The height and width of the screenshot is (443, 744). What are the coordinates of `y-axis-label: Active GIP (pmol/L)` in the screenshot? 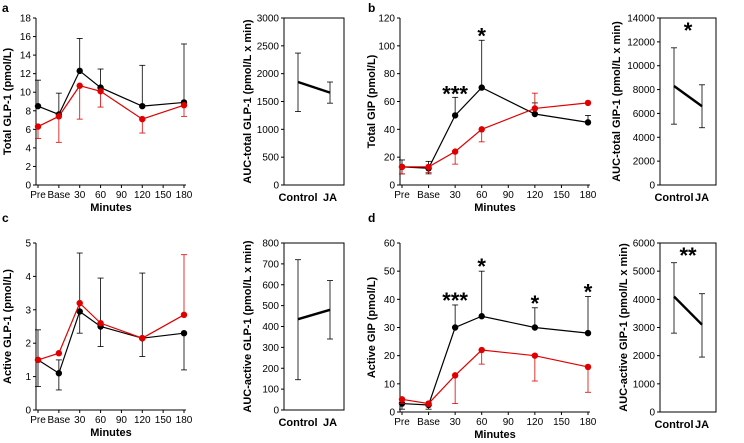 It's located at (372, 328).